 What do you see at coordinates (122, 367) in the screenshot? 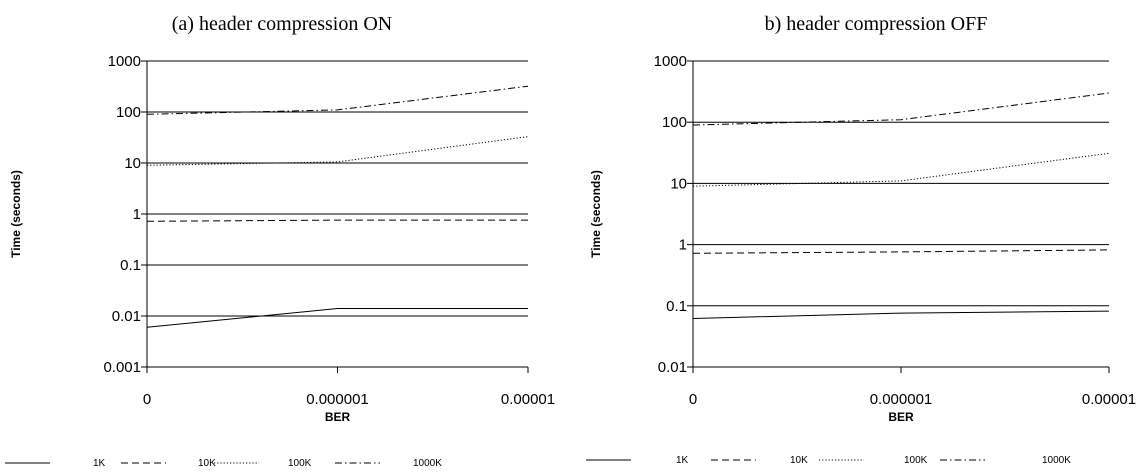
I see `y-tick-label: 0.001` at bounding box center [122, 367].